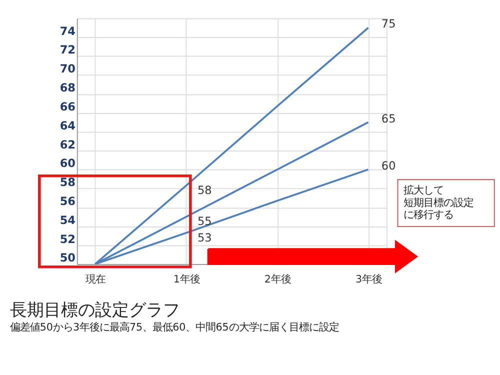  Describe the element at coordinates (204, 221) in the screenshot. I see `data-label: 55` at that location.